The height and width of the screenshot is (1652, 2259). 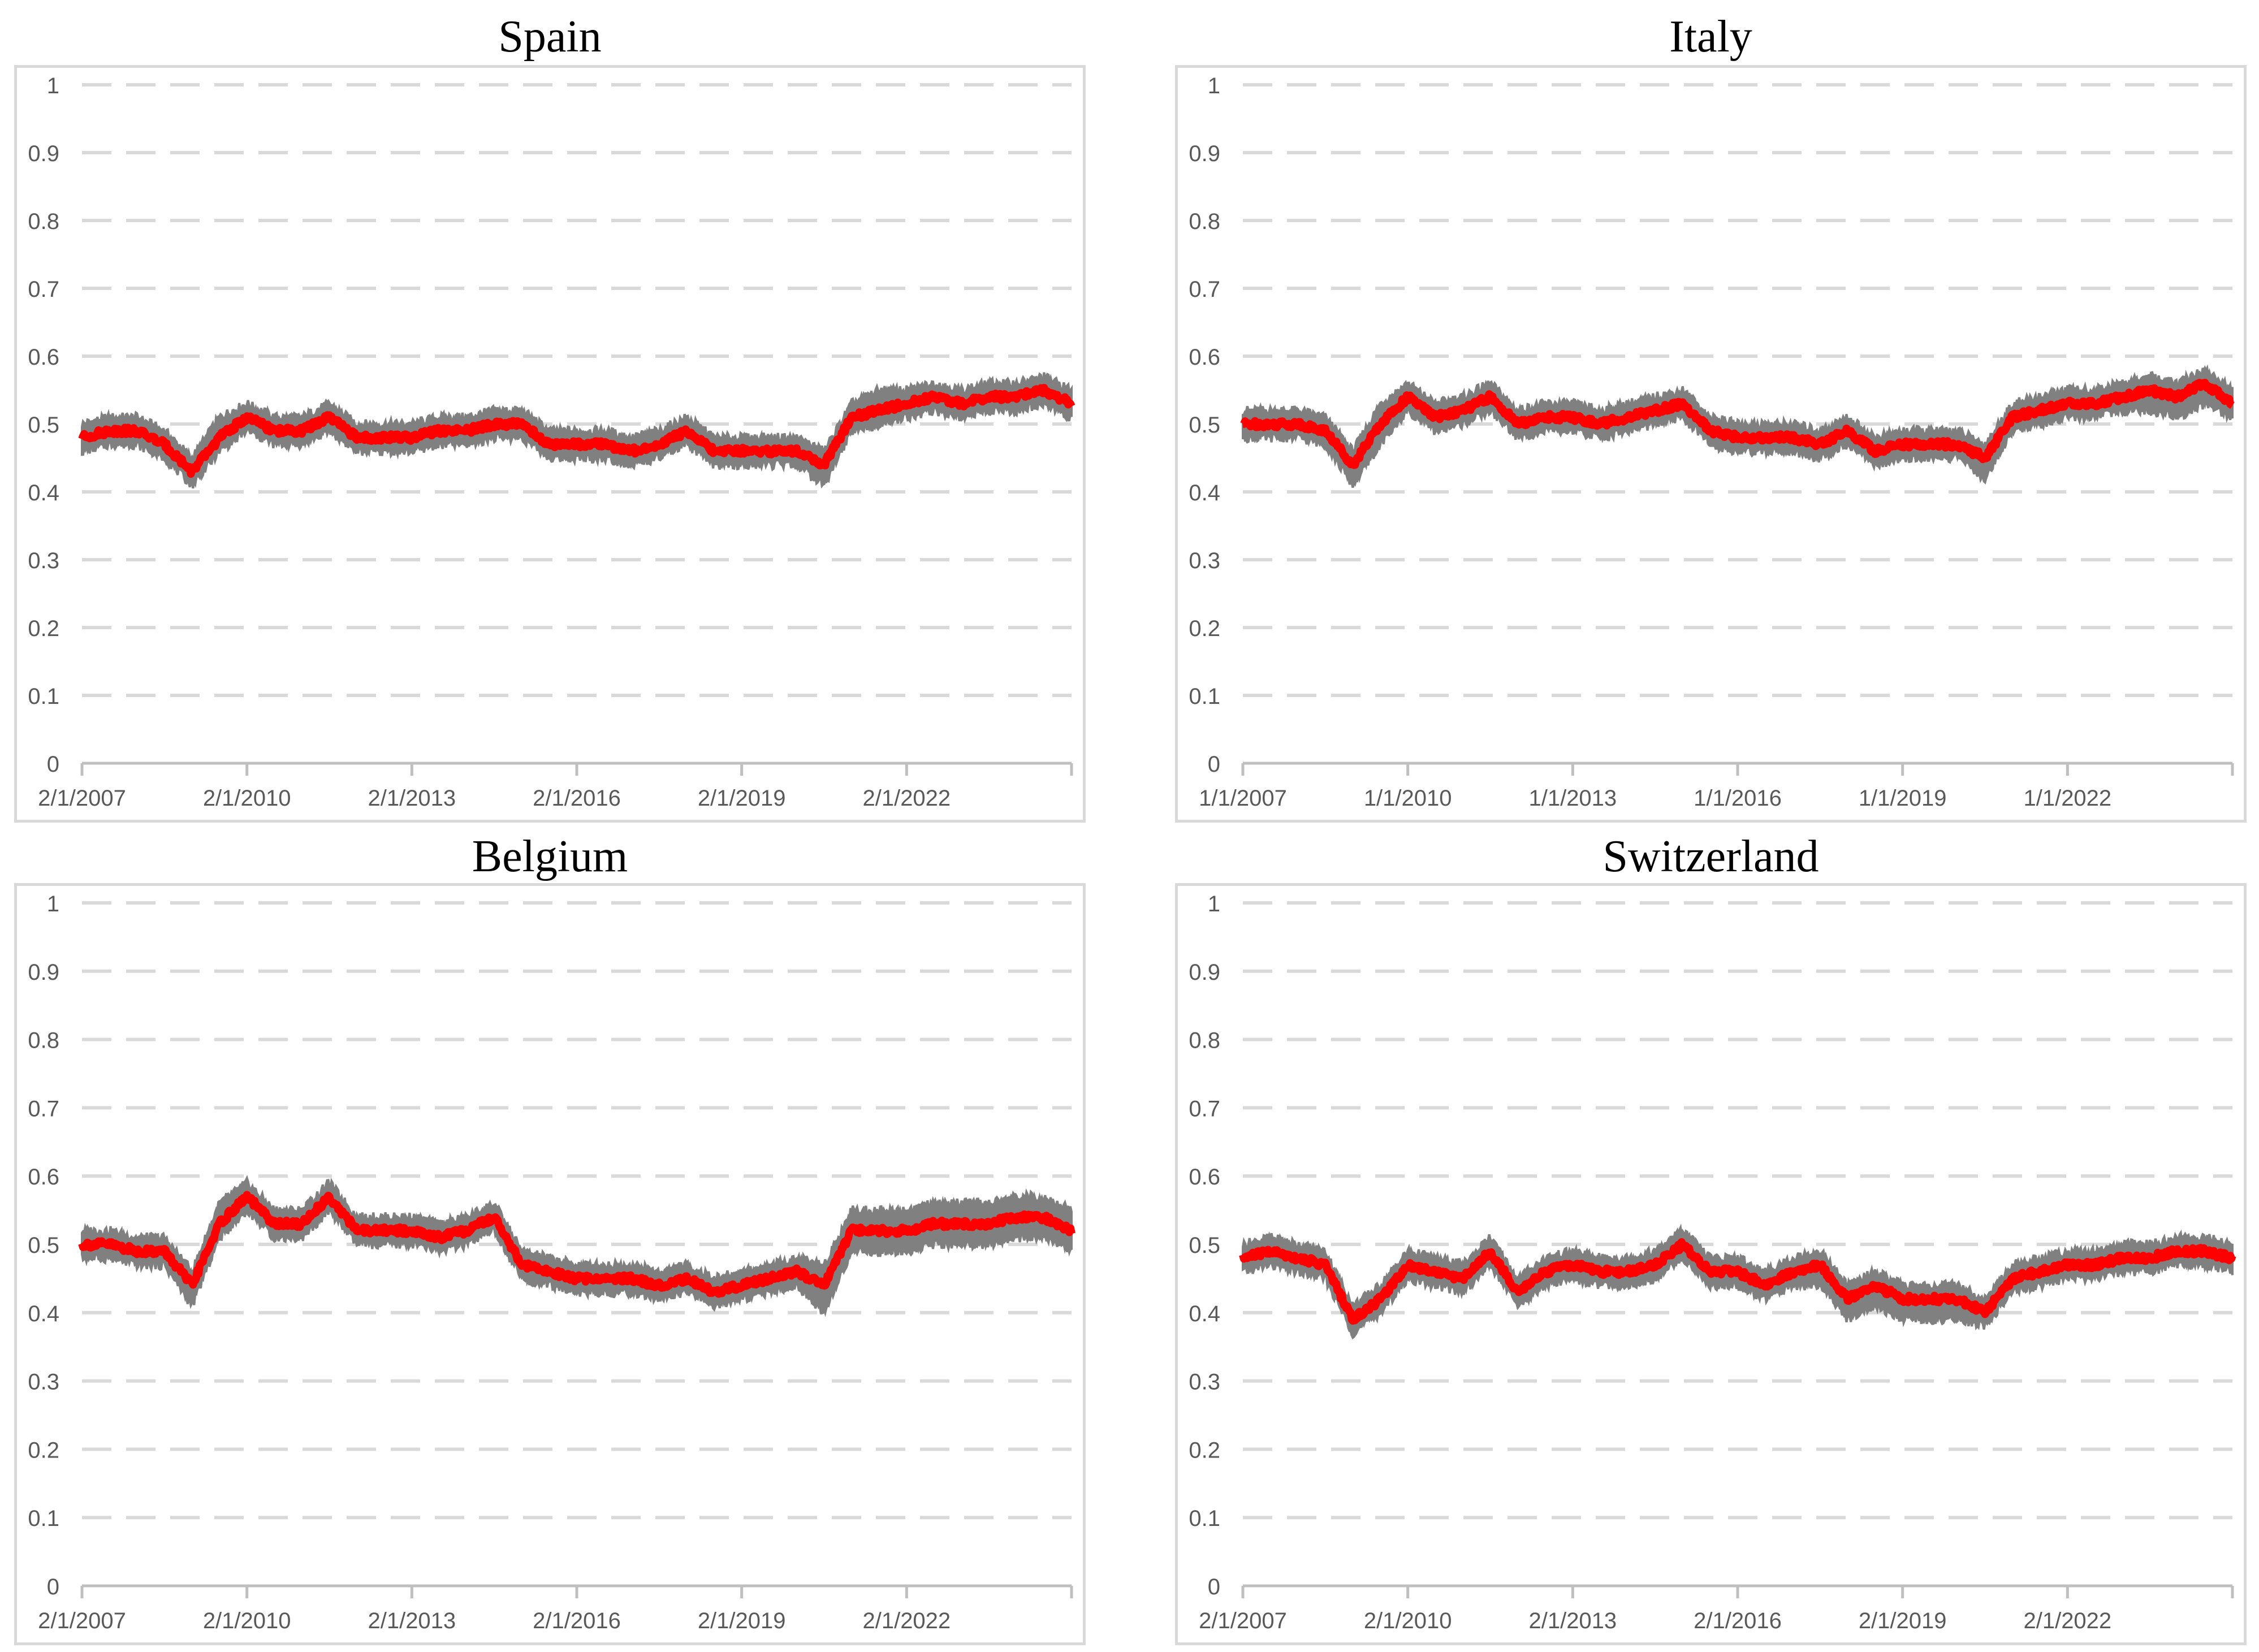 What do you see at coordinates (1903, 798) in the screenshot?
I see `x-tick-label: 1/1/2019` at bounding box center [1903, 798].